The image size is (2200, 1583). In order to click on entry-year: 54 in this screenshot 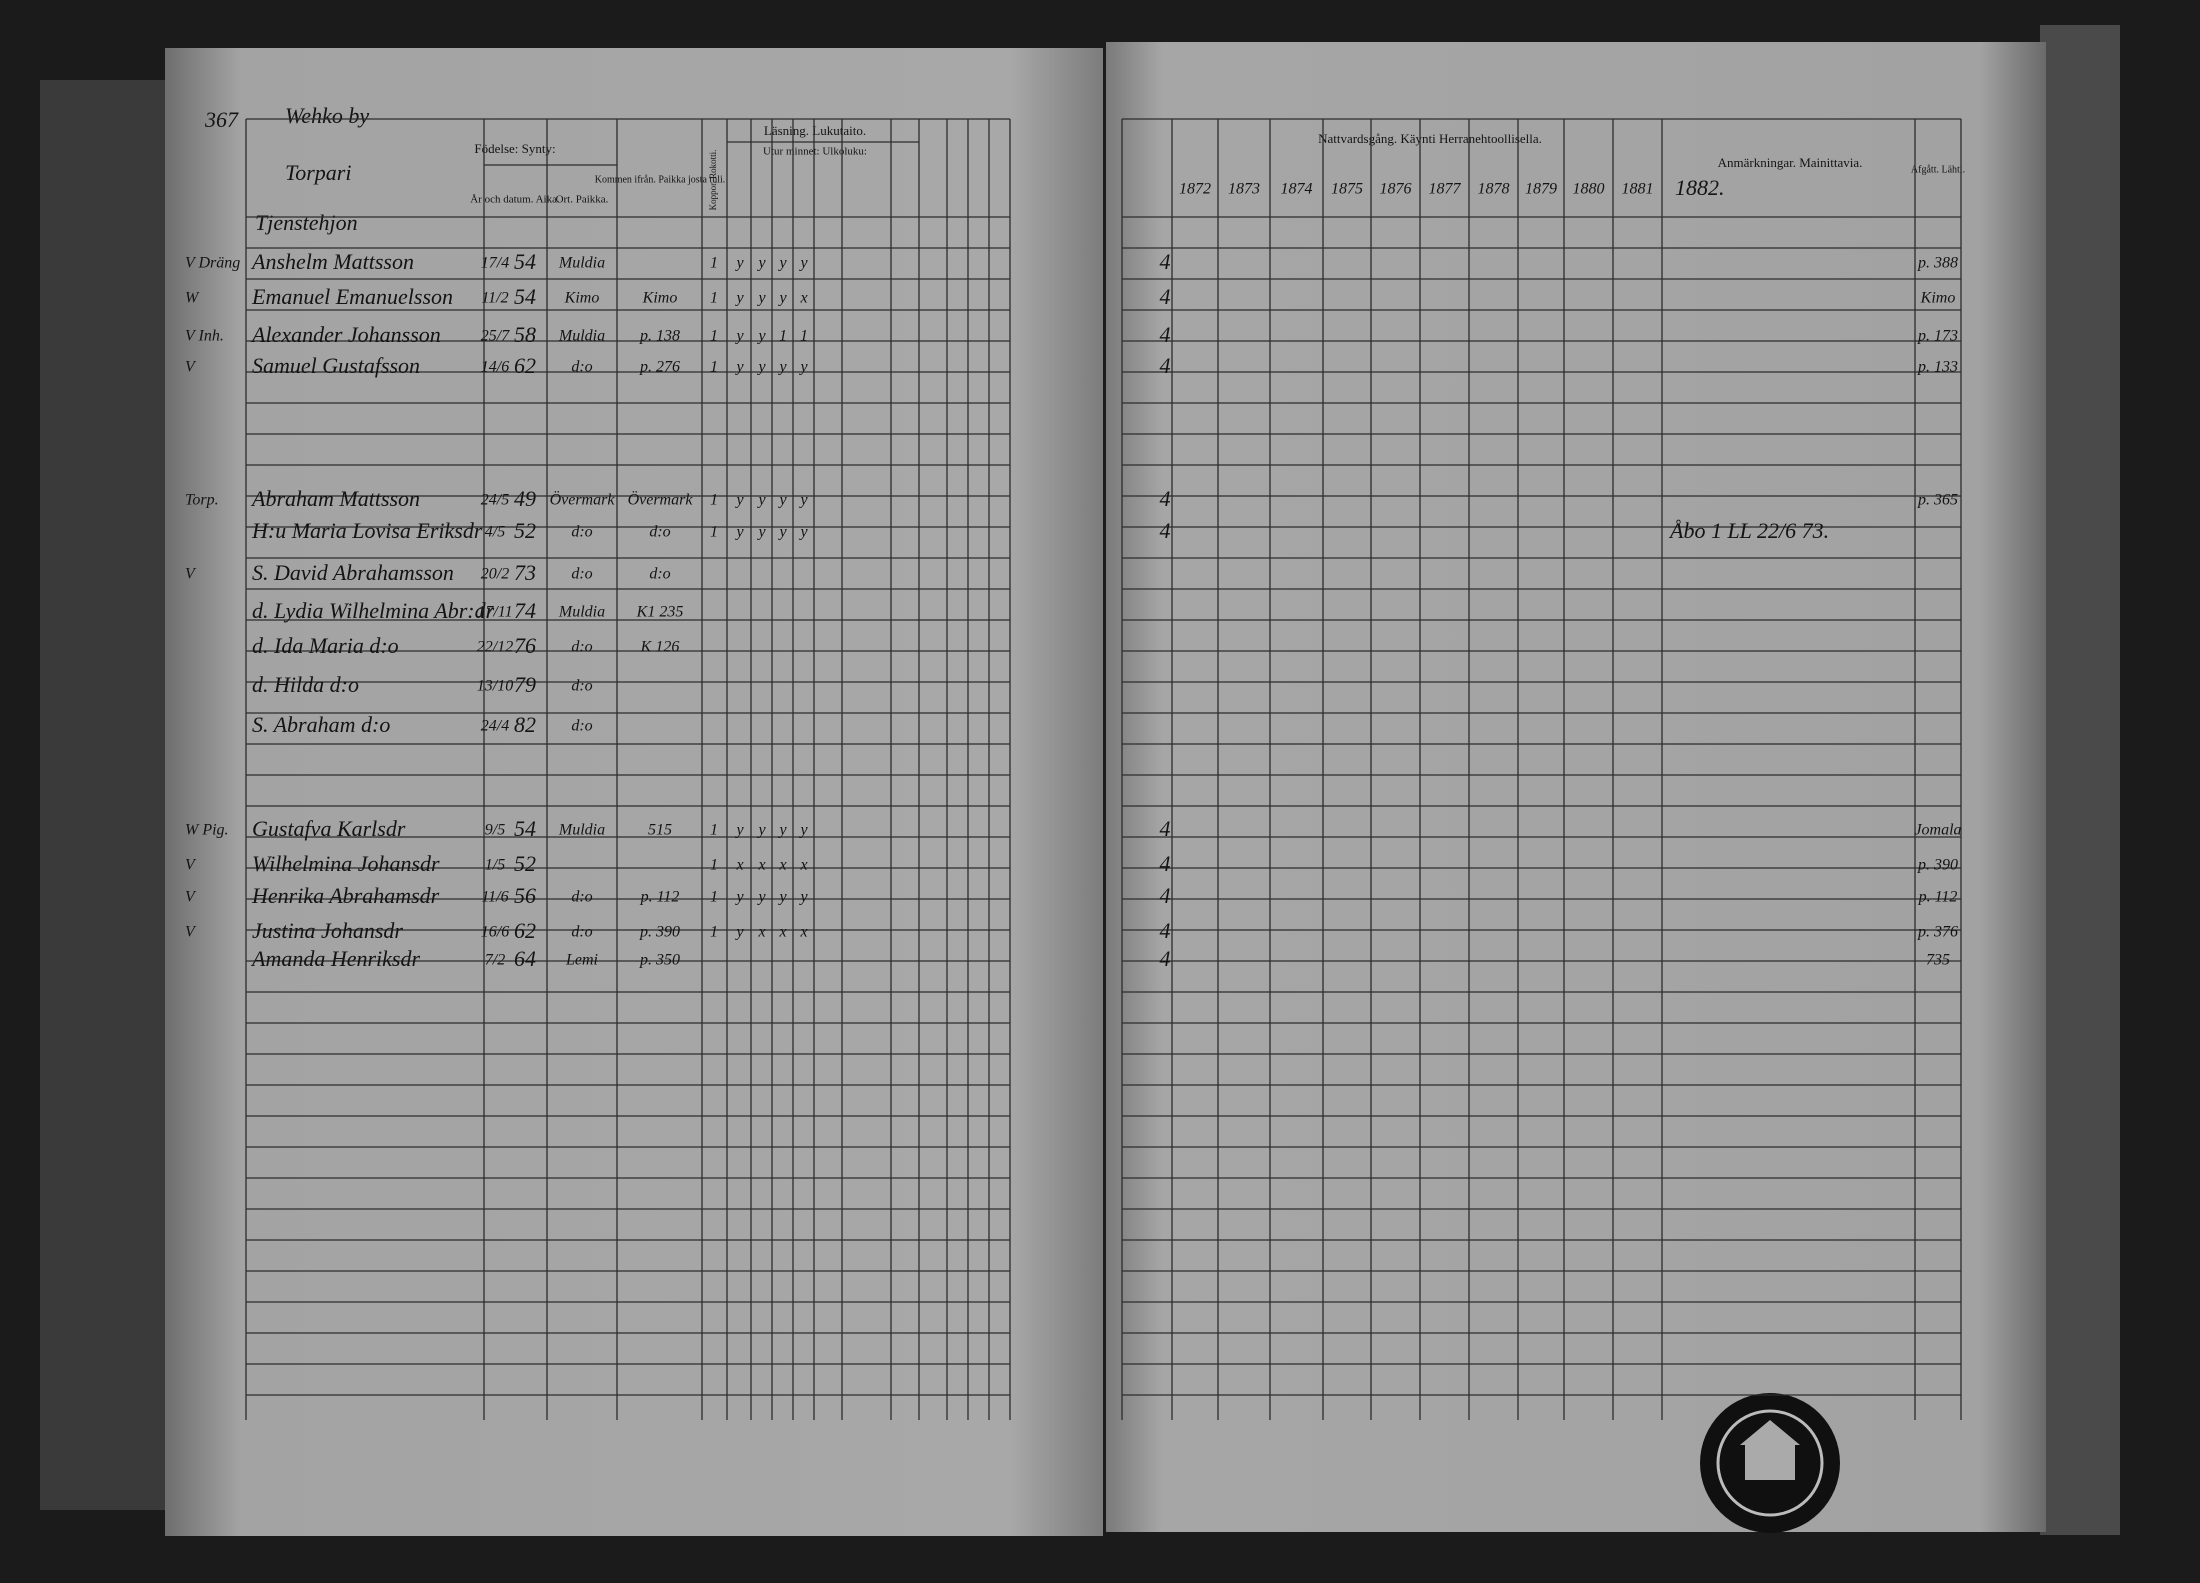, I will do `click(525, 296)`.